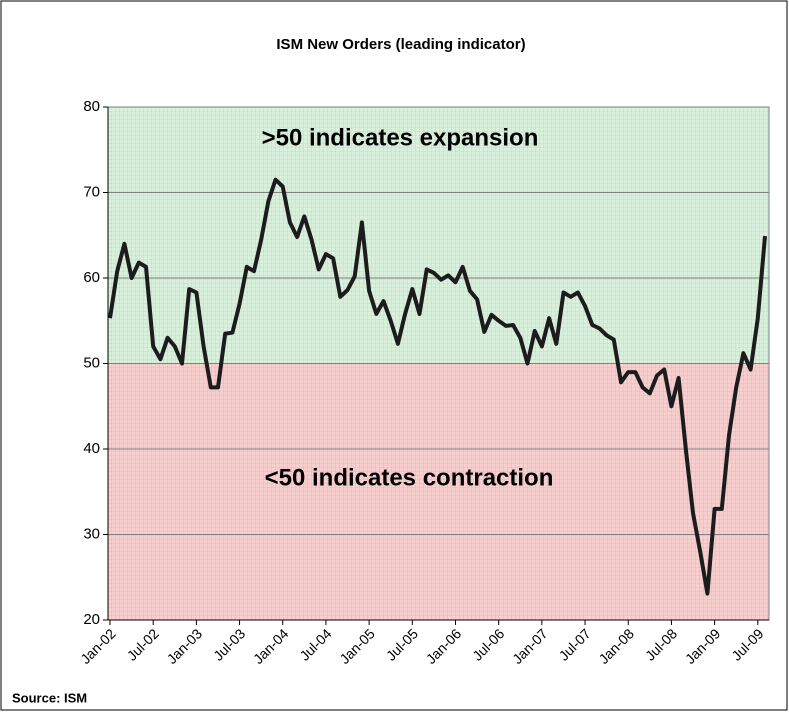  What do you see at coordinates (91, 277) in the screenshot?
I see `y-tick-label: 60` at bounding box center [91, 277].